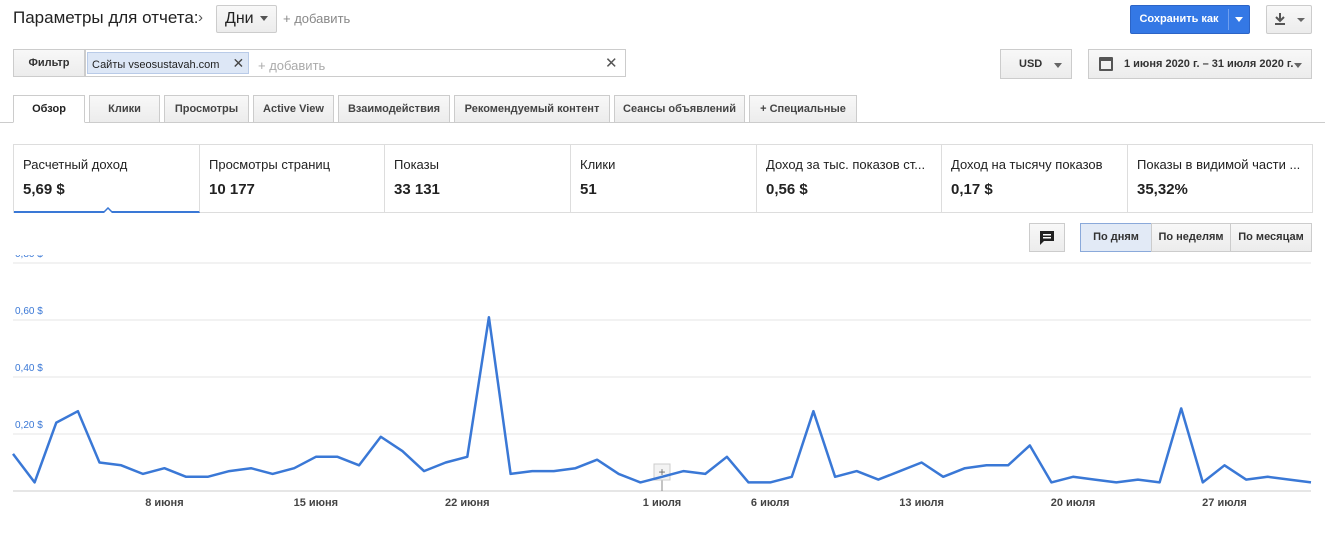  I want to click on selected-notch-icon, so click(108, 210).